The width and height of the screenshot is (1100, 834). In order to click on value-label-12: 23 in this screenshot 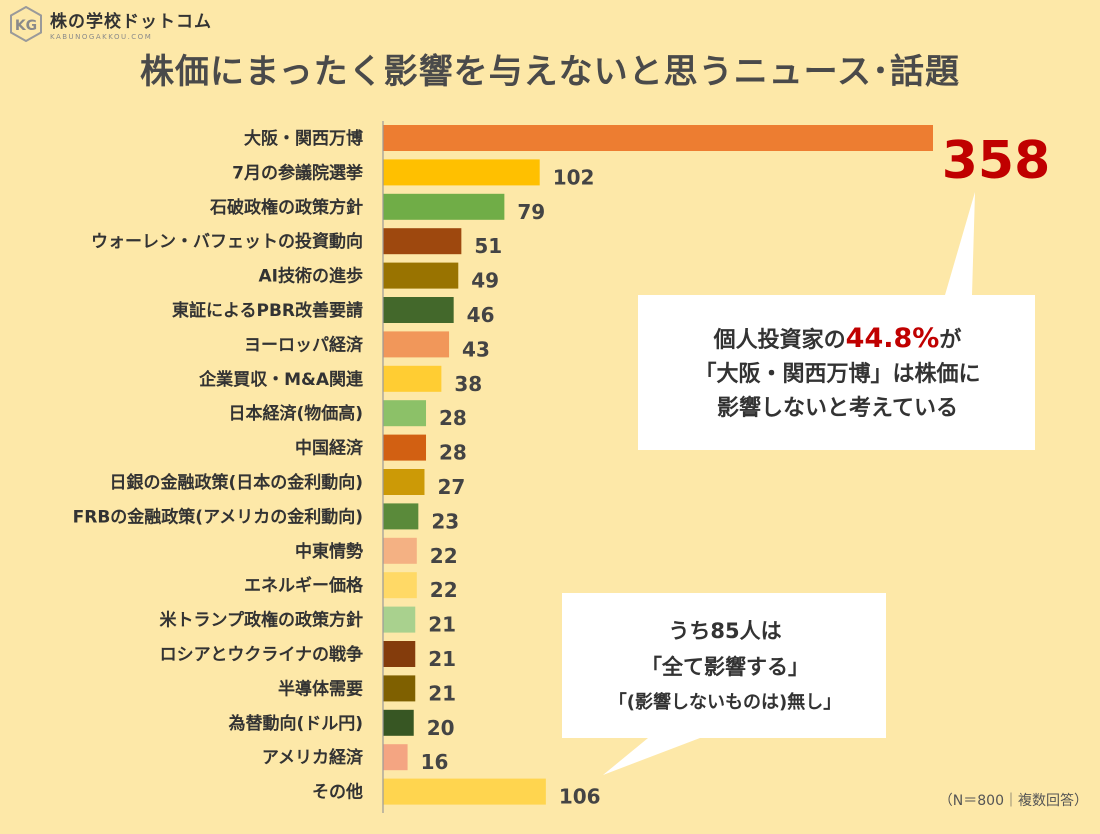, I will do `click(445, 521)`.